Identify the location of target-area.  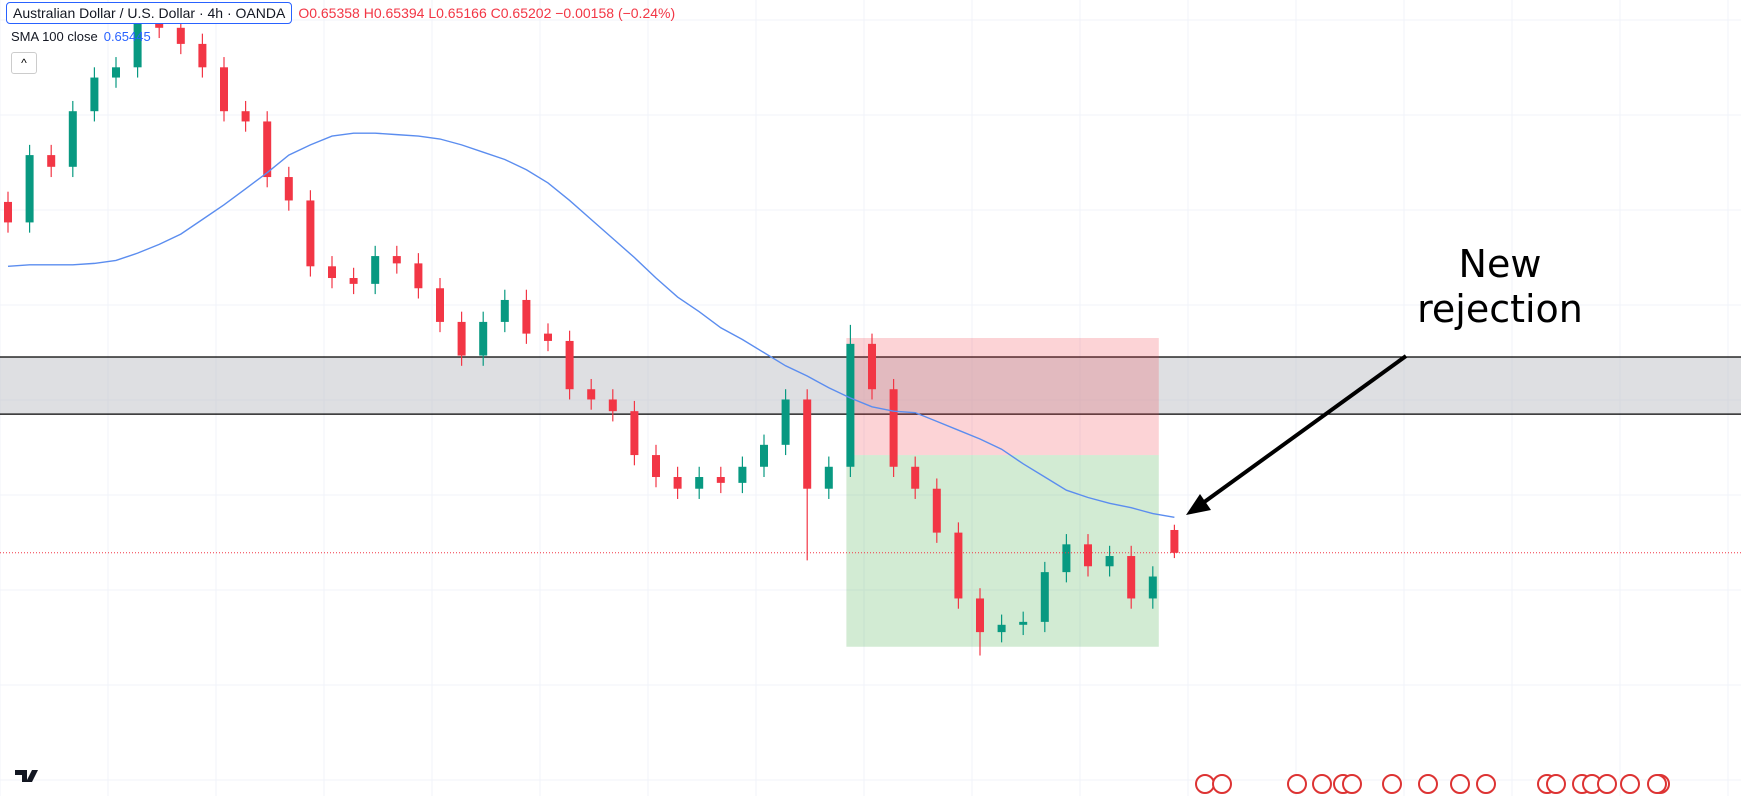
(1002, 551).